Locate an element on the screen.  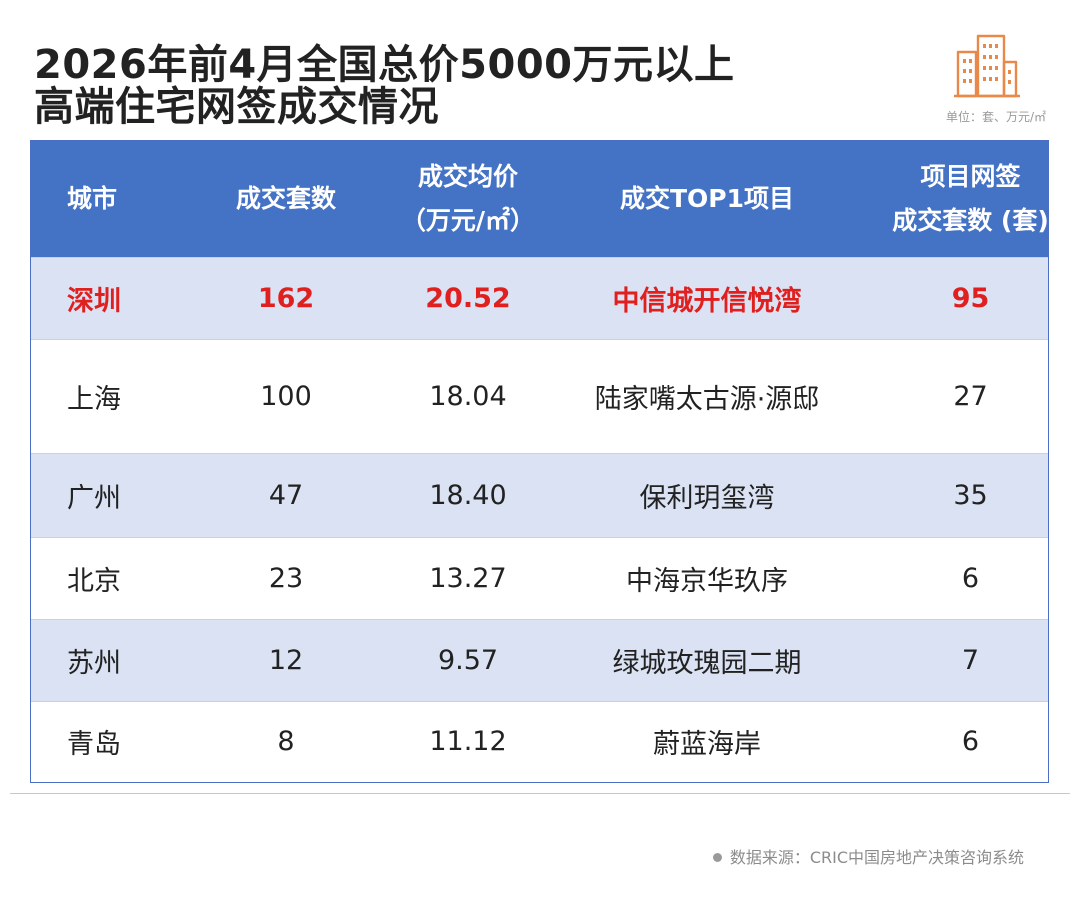
header-city-label: 城市 is located at coordinates (92, 198).